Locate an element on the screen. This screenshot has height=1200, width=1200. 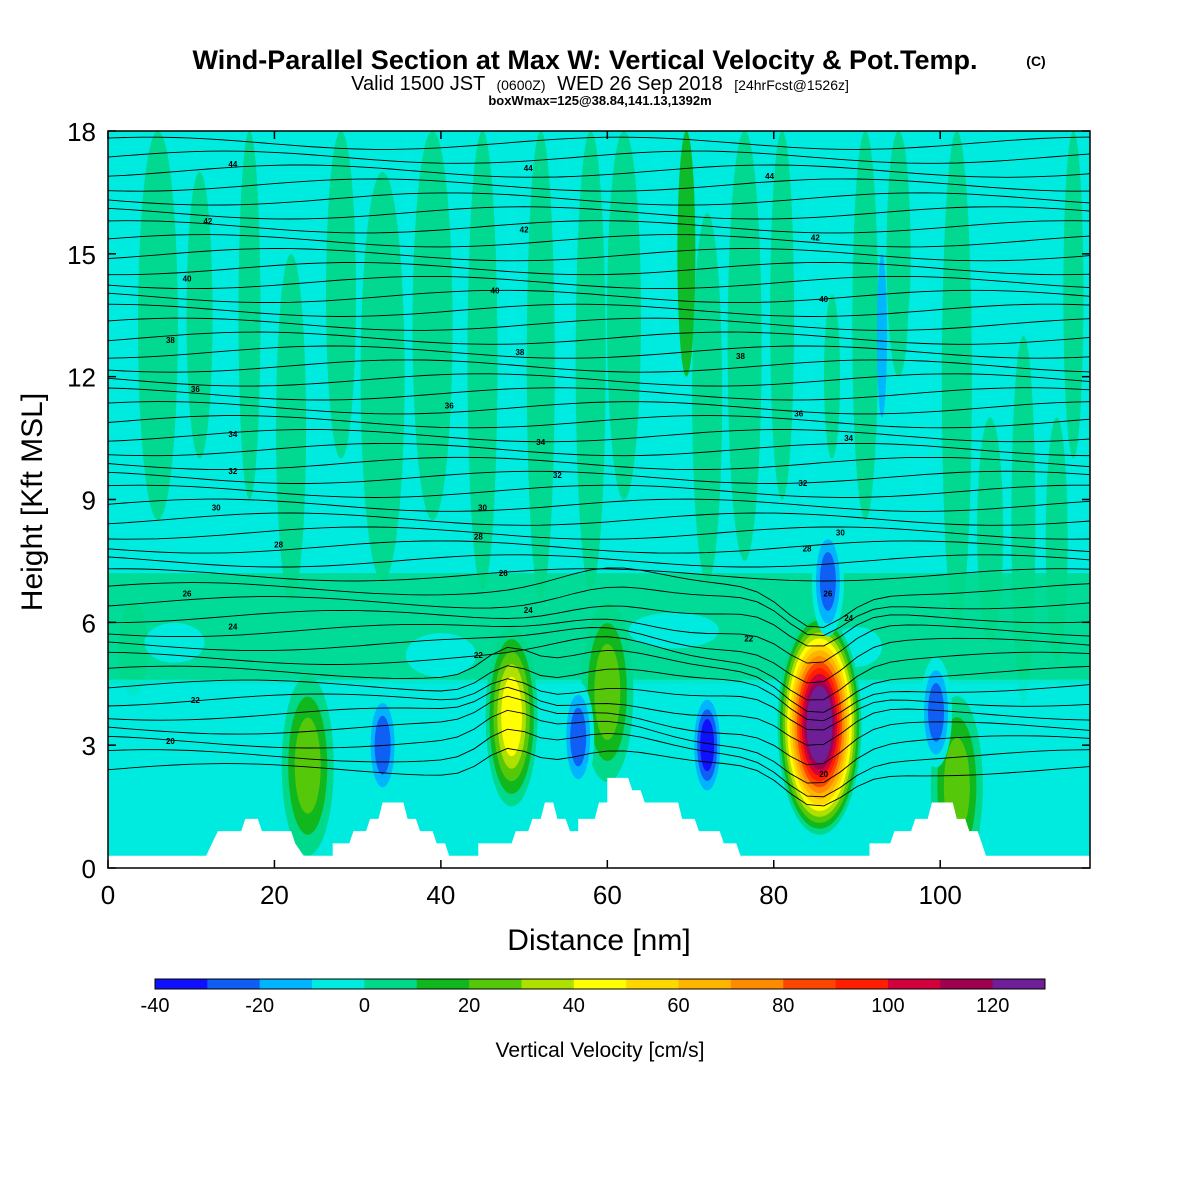
y-tick-label: 12 is located at coordinates (81, 378).